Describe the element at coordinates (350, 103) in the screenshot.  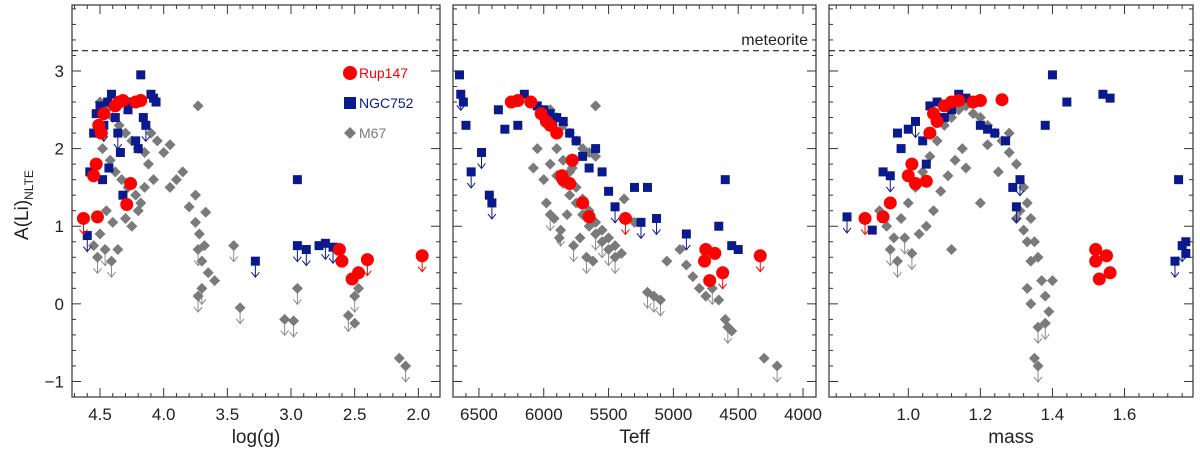
I see `legend-marker-ngc752` at that location.